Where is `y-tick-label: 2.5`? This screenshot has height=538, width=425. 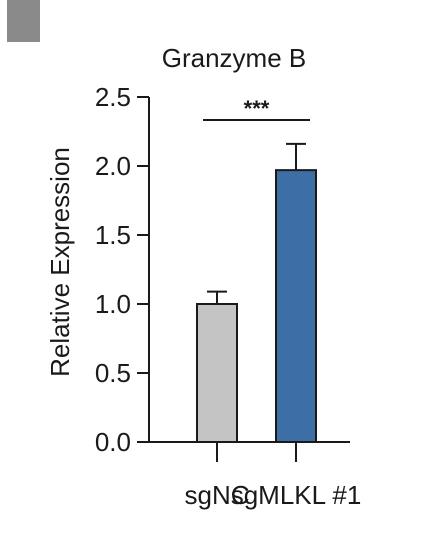
y-tick-label: 2.5 is located at coordinates (113, 97).